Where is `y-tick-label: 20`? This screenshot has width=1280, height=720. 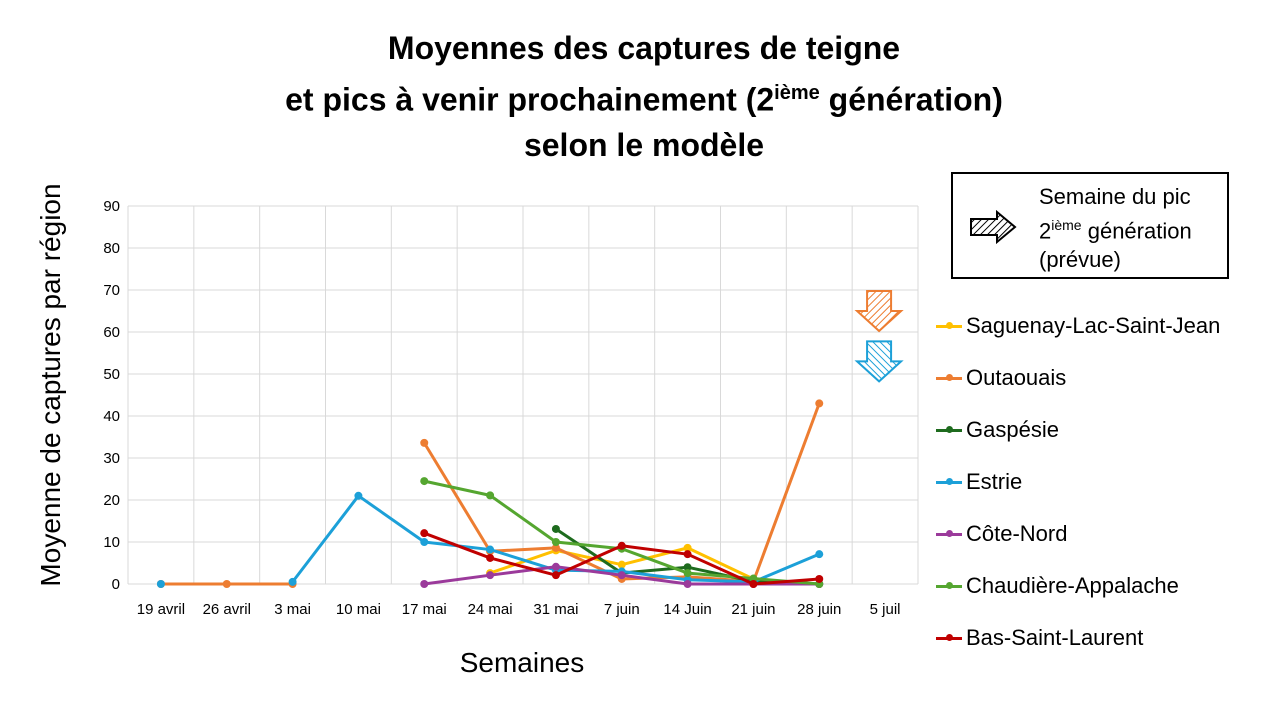
y-tick-label: 20 is located at coordinates (111, 500).